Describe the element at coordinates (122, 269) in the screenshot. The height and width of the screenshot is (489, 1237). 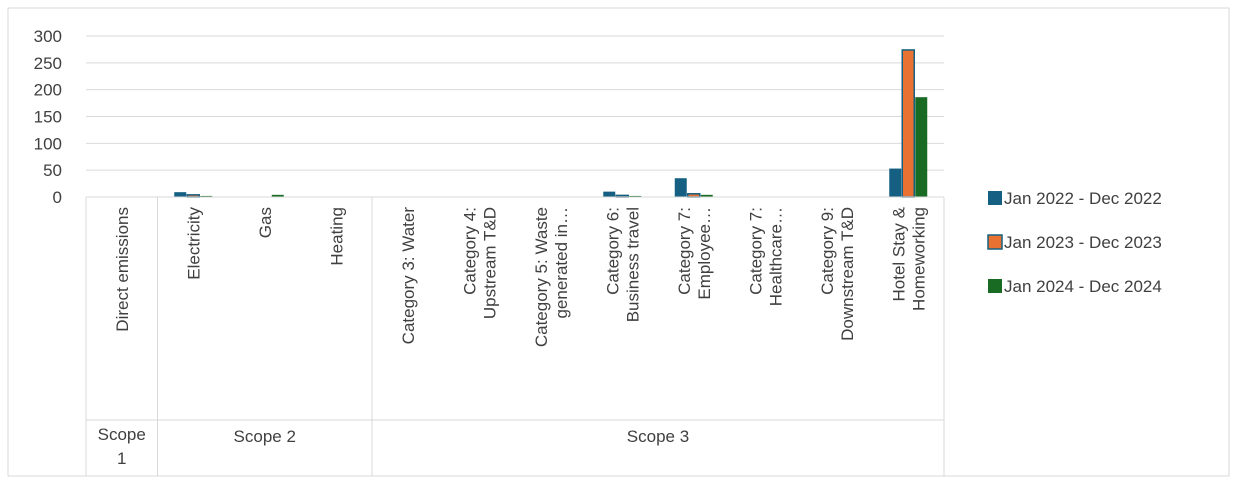
I see `x-category-label: Direct emissions` at that location.